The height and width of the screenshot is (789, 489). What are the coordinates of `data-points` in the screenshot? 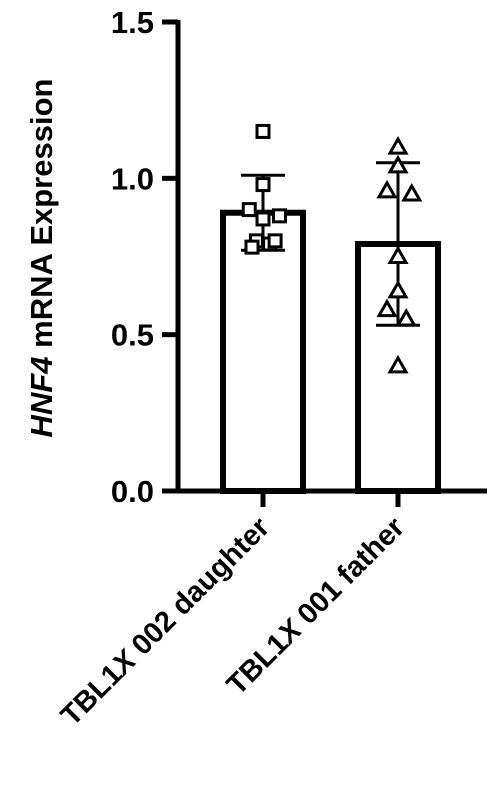 It's located at (332, 248).